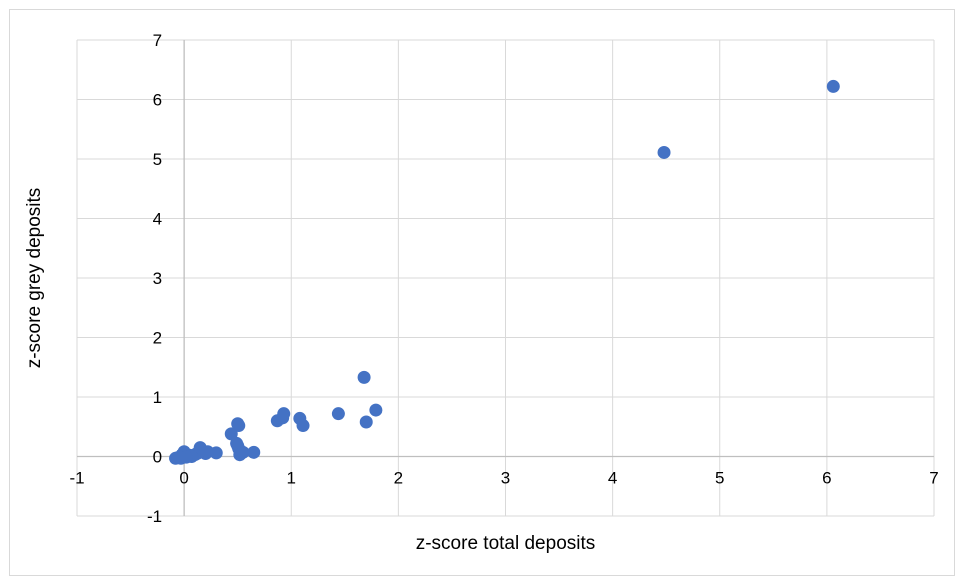 This screenshot has height=578, width=957. Describe the element at coordinates (719, 478) in the screenshot. I see `x-tick-label: 5` at that location.